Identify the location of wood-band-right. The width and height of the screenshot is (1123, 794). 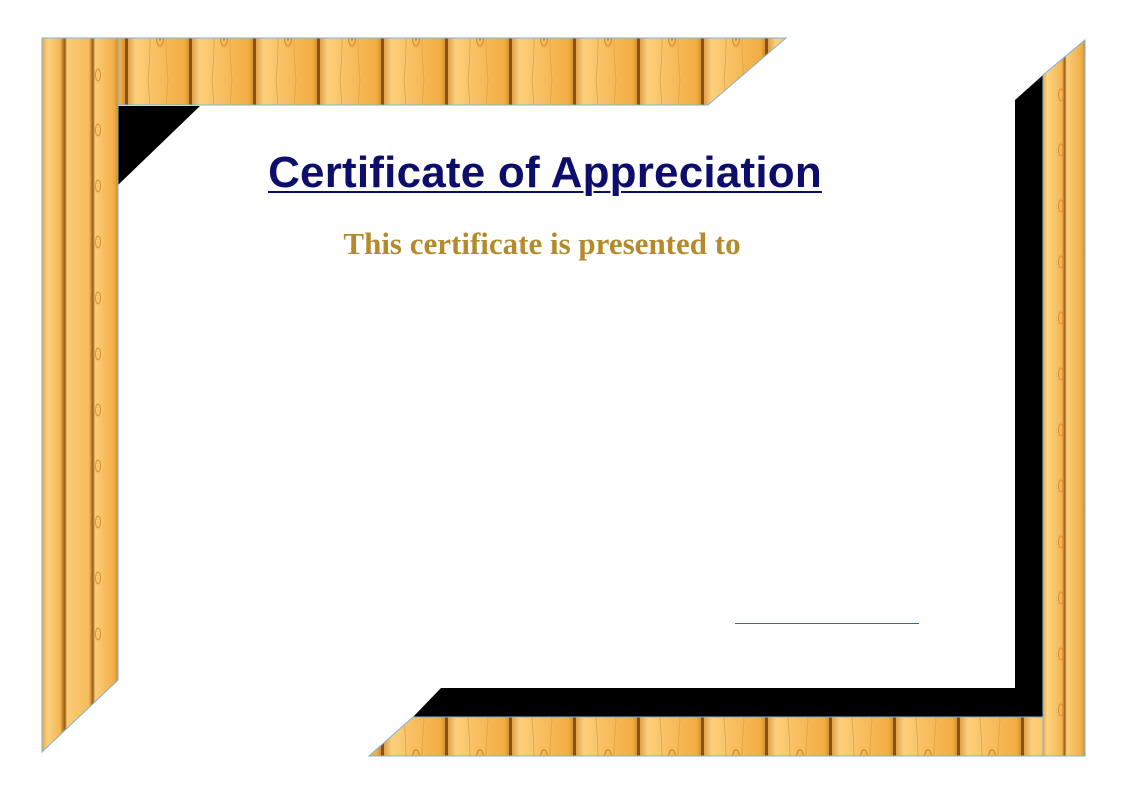
(1064, 397).